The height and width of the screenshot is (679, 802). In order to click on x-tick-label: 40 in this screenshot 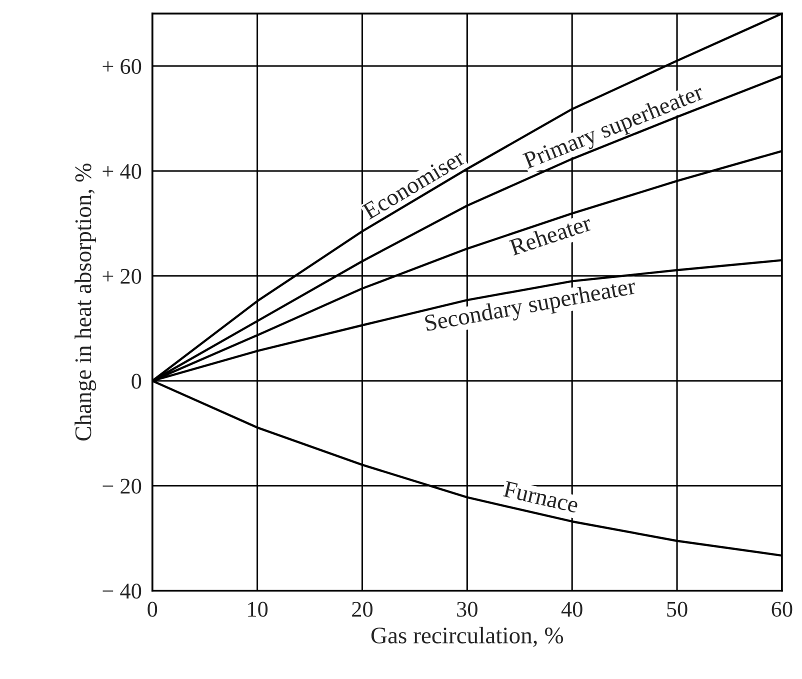, I will do `click(571, 609)`.